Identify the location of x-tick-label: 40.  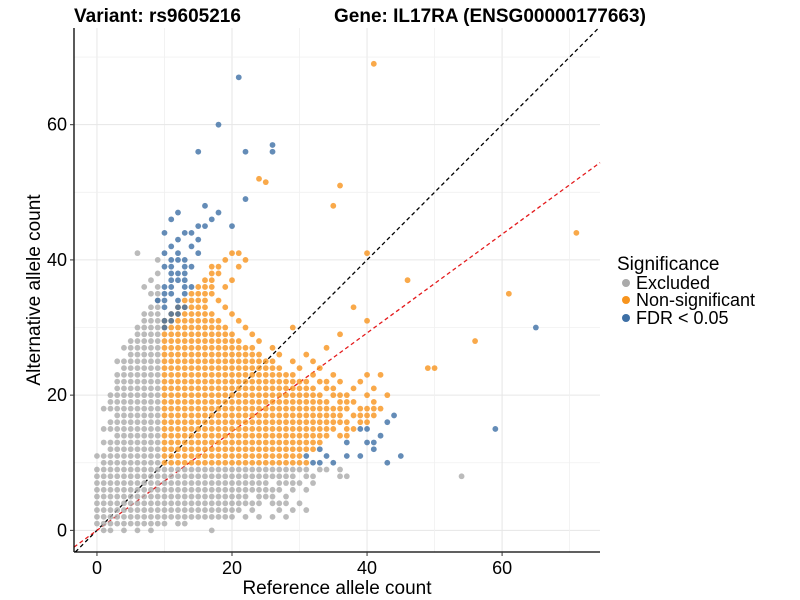
(367, 568).